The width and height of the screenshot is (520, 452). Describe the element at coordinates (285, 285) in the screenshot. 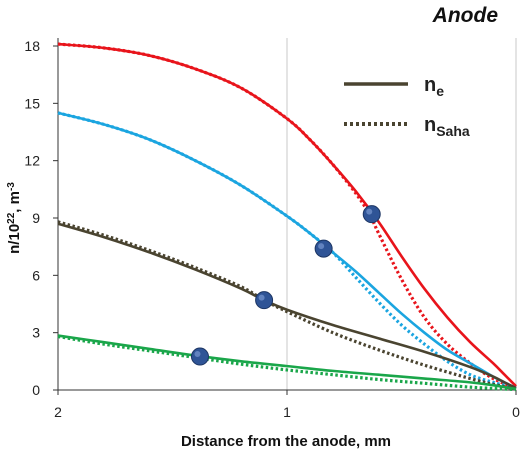

I see `marker-layer` at that location.